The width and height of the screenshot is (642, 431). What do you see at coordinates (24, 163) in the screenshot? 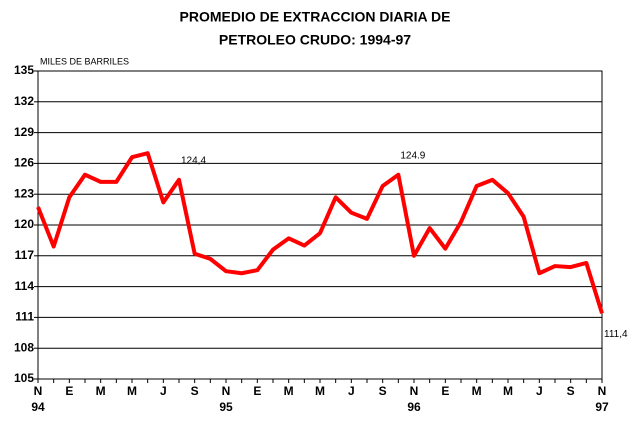
I see `y-tick-label: 126` at bounding box center [24, 163].